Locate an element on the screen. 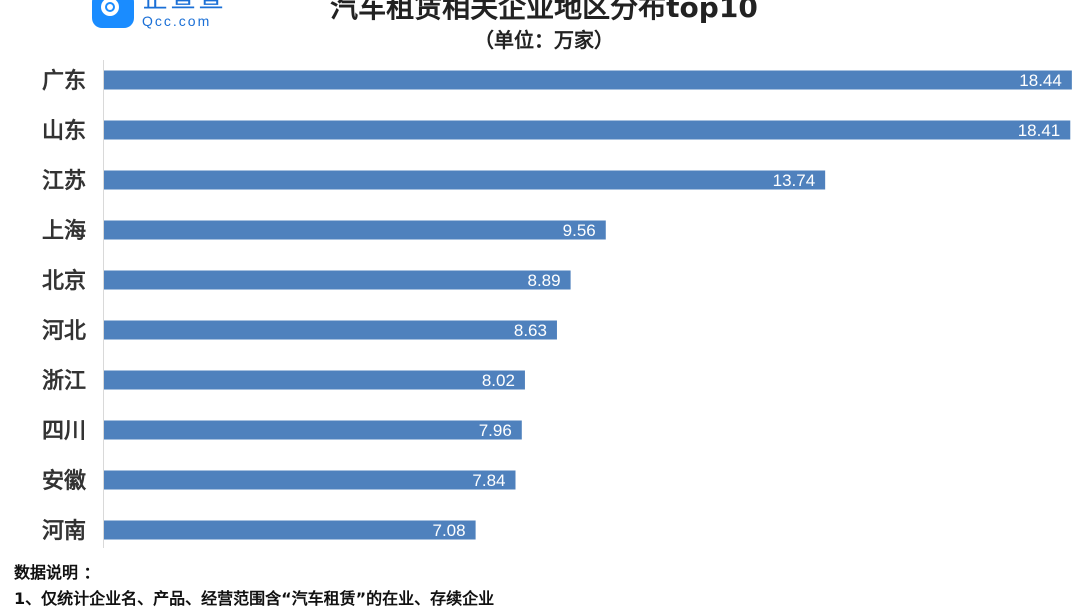  bar-value-label: 9.56 is located at coordinates (579, 230).